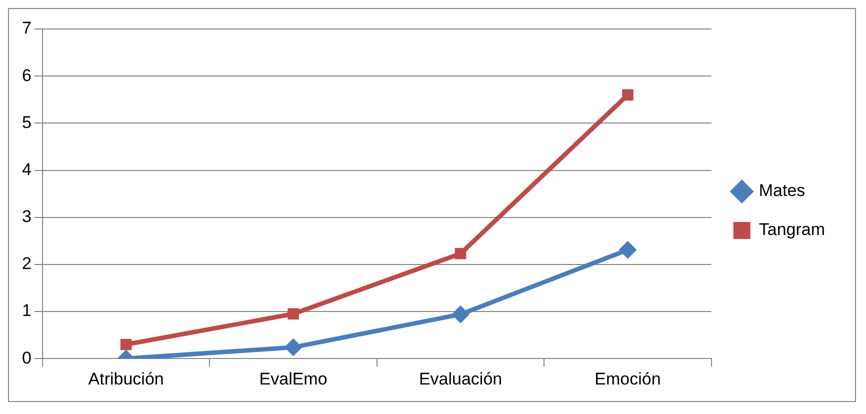 The height and width of the screenshot is (414, 866). Describe the element at coordinates (27, 75) in the screenshot. I see `y-tick-label: 6` at that location.